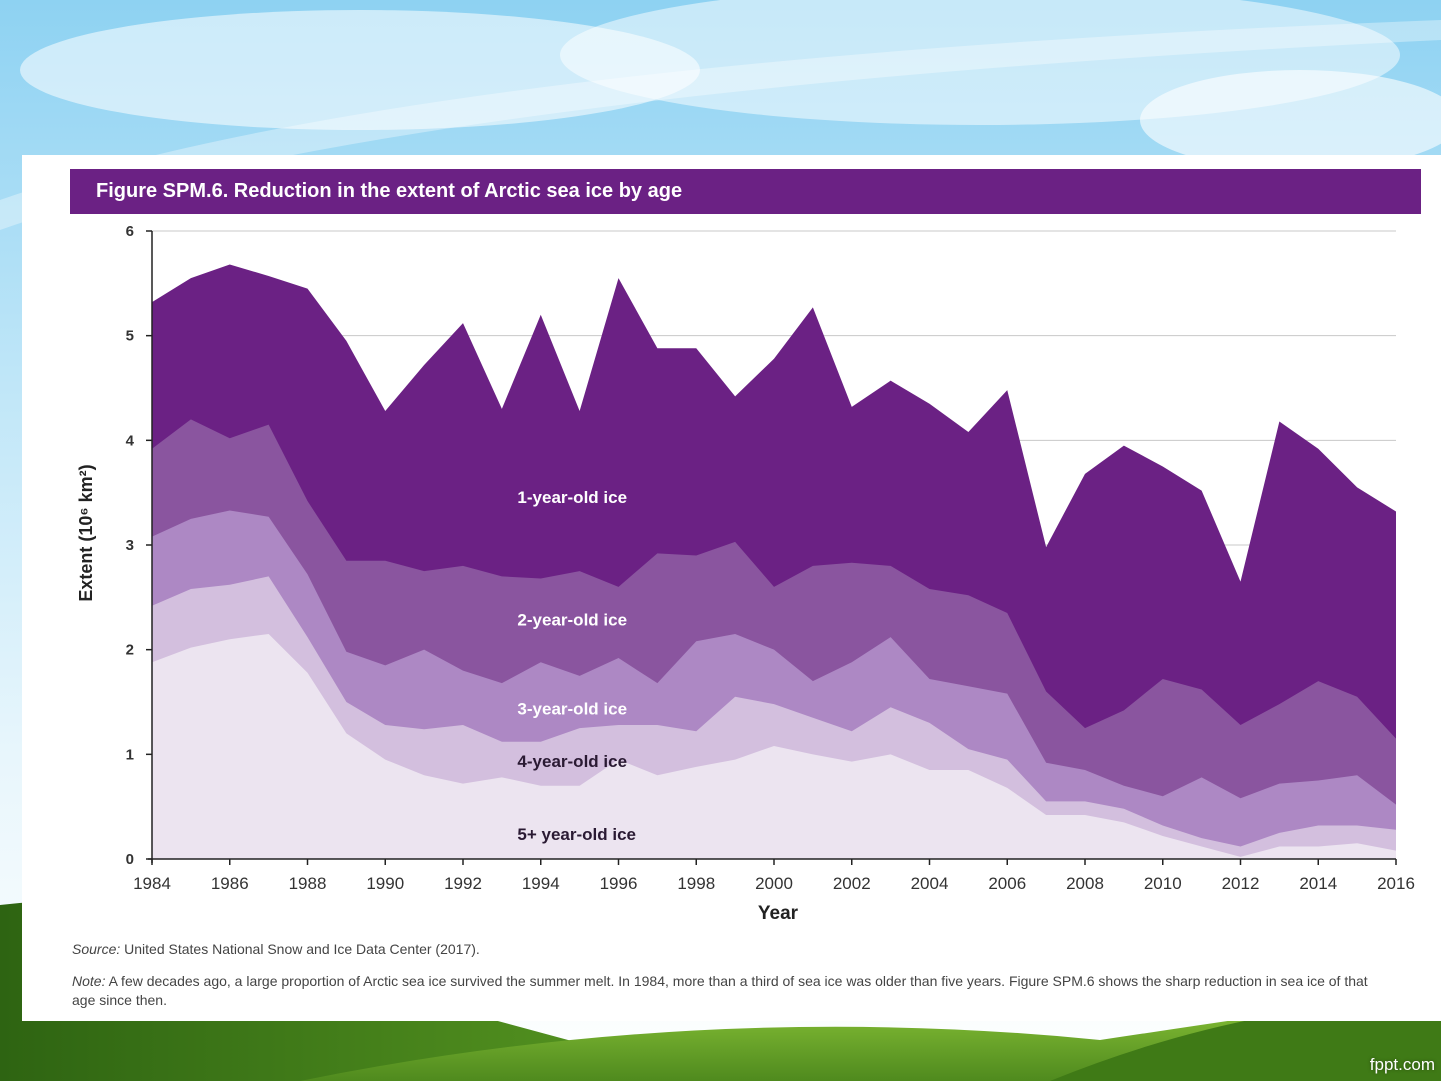  Describe the element at coordinates (774, 883) in the screenshot. I see `x-tick-label: 2000` at that location.